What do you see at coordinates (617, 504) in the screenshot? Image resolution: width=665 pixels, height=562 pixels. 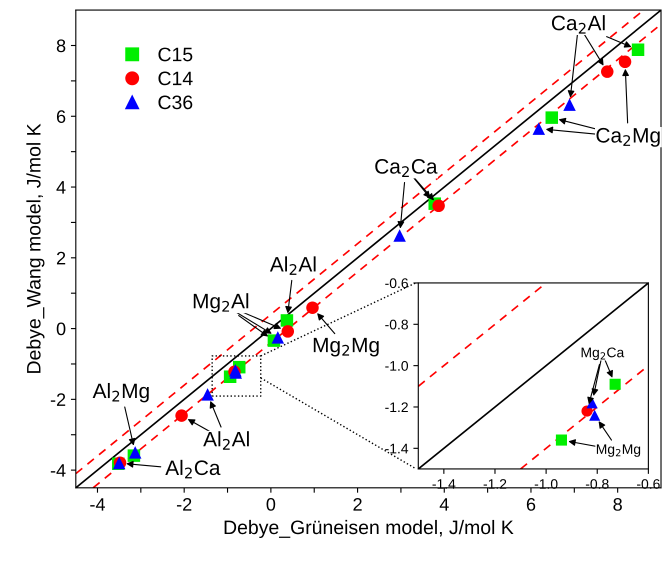 I see `x-tick-label: 8` at bounding box center [617, 504].